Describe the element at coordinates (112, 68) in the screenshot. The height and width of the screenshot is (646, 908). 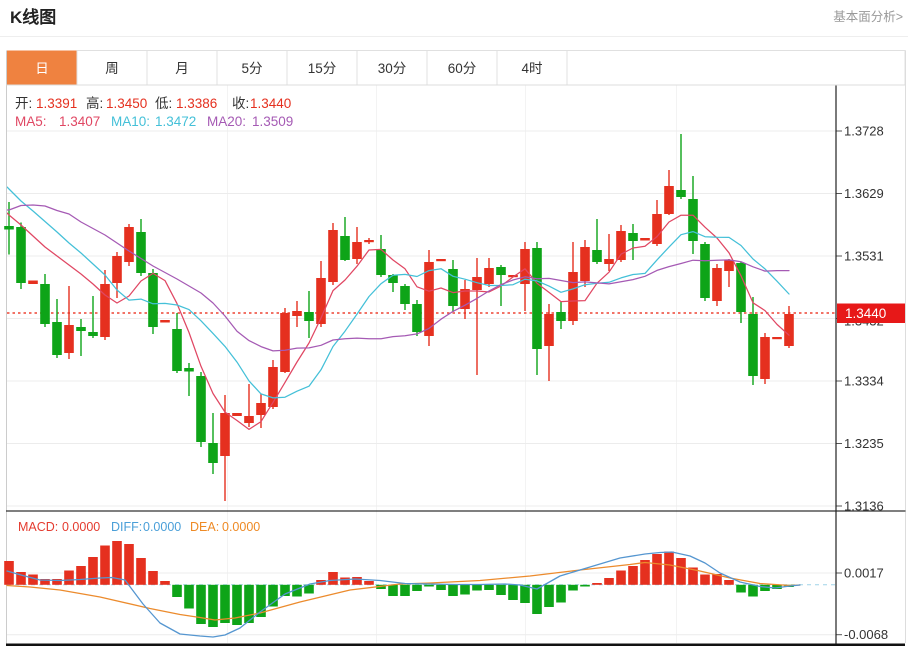
I see `svg-text: 周` at that location.